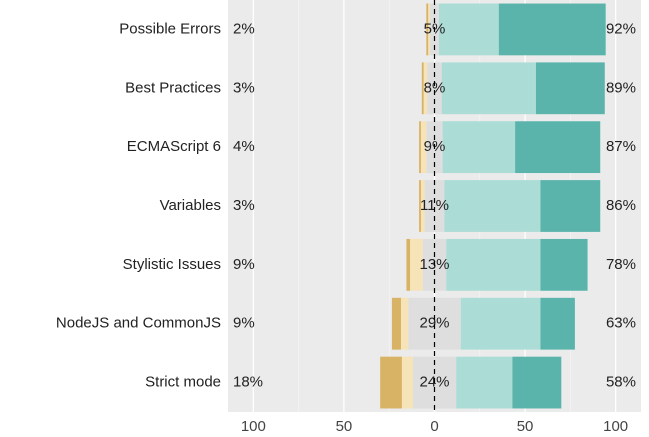  What do you see at coordinates (621, 382) in the screenshot?
I see `high-label: 58%` at bounding box center [621, 382].